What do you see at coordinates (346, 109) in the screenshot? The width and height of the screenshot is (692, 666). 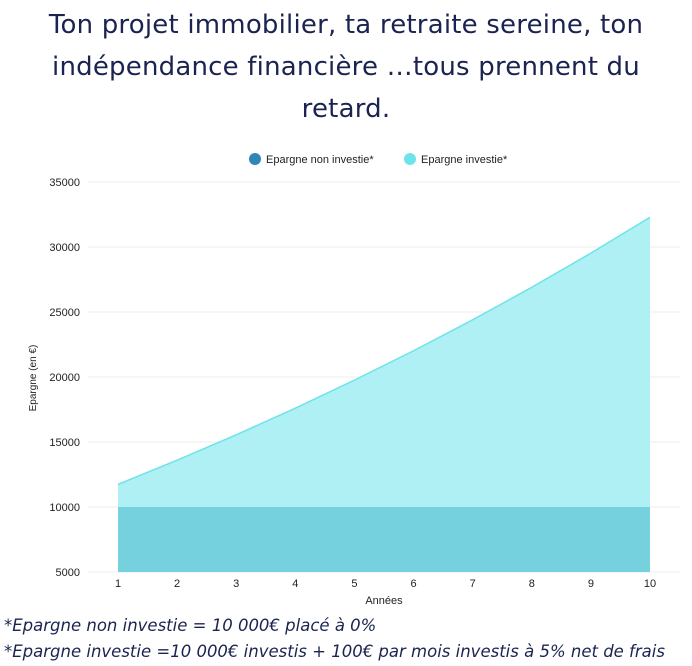 I see `title-line-3: retard.` at bounding box center [346, 109].